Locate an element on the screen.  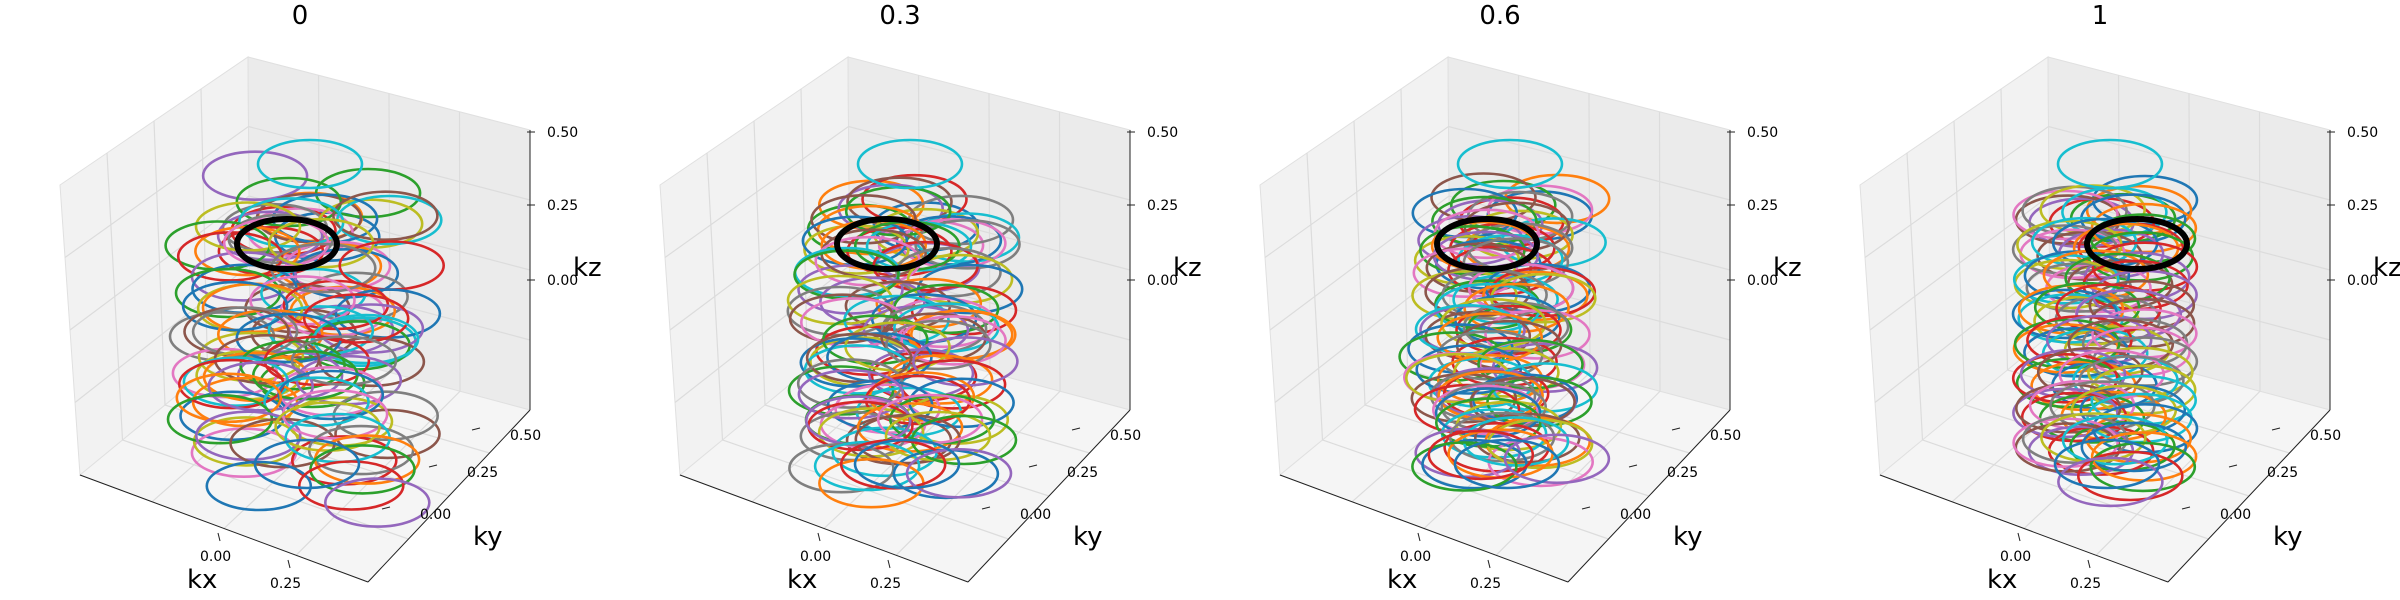
ring-bottom is located at coordinates (1507, 464).